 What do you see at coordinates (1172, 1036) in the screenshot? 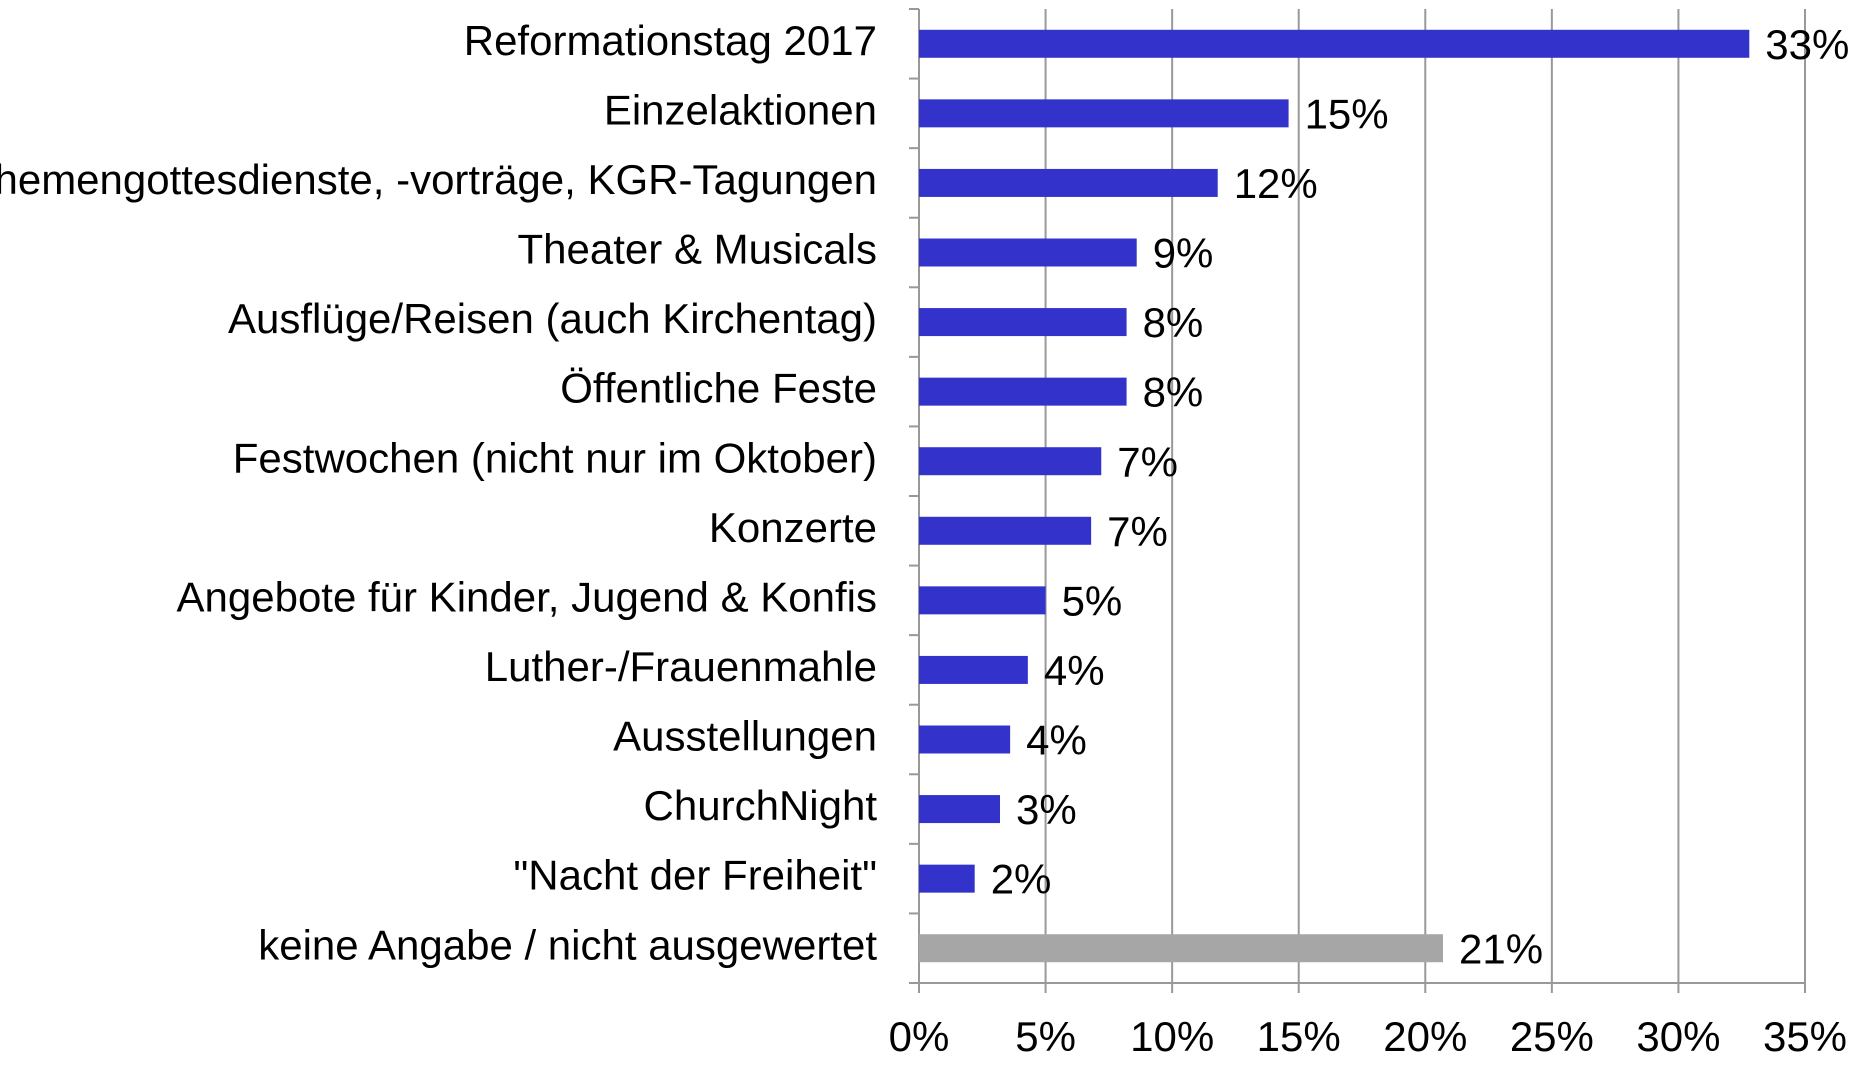
I see `x-tick-label: 10%` at bounding box center [1172, 1036].